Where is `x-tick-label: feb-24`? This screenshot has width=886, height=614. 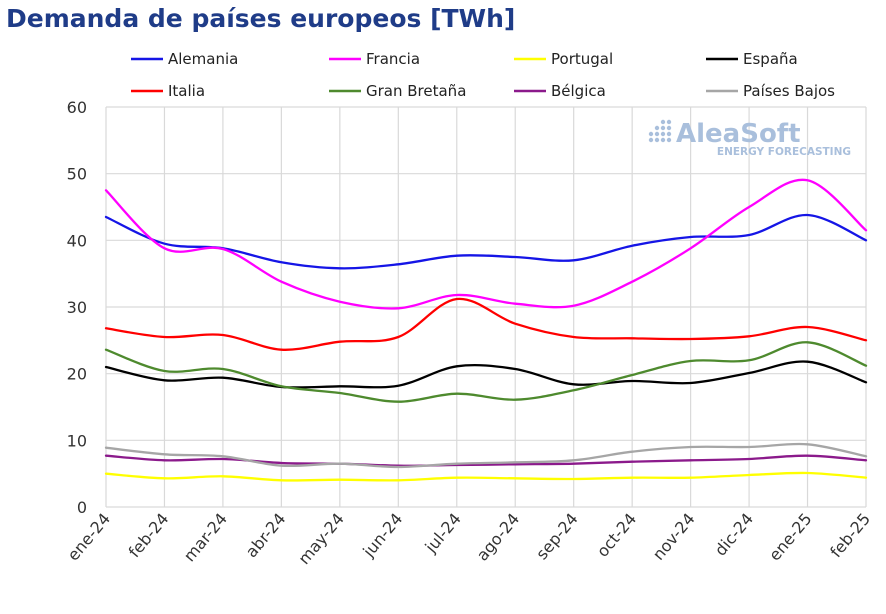
x-tick-label: feb-24 is located at coordinates (149, 535).